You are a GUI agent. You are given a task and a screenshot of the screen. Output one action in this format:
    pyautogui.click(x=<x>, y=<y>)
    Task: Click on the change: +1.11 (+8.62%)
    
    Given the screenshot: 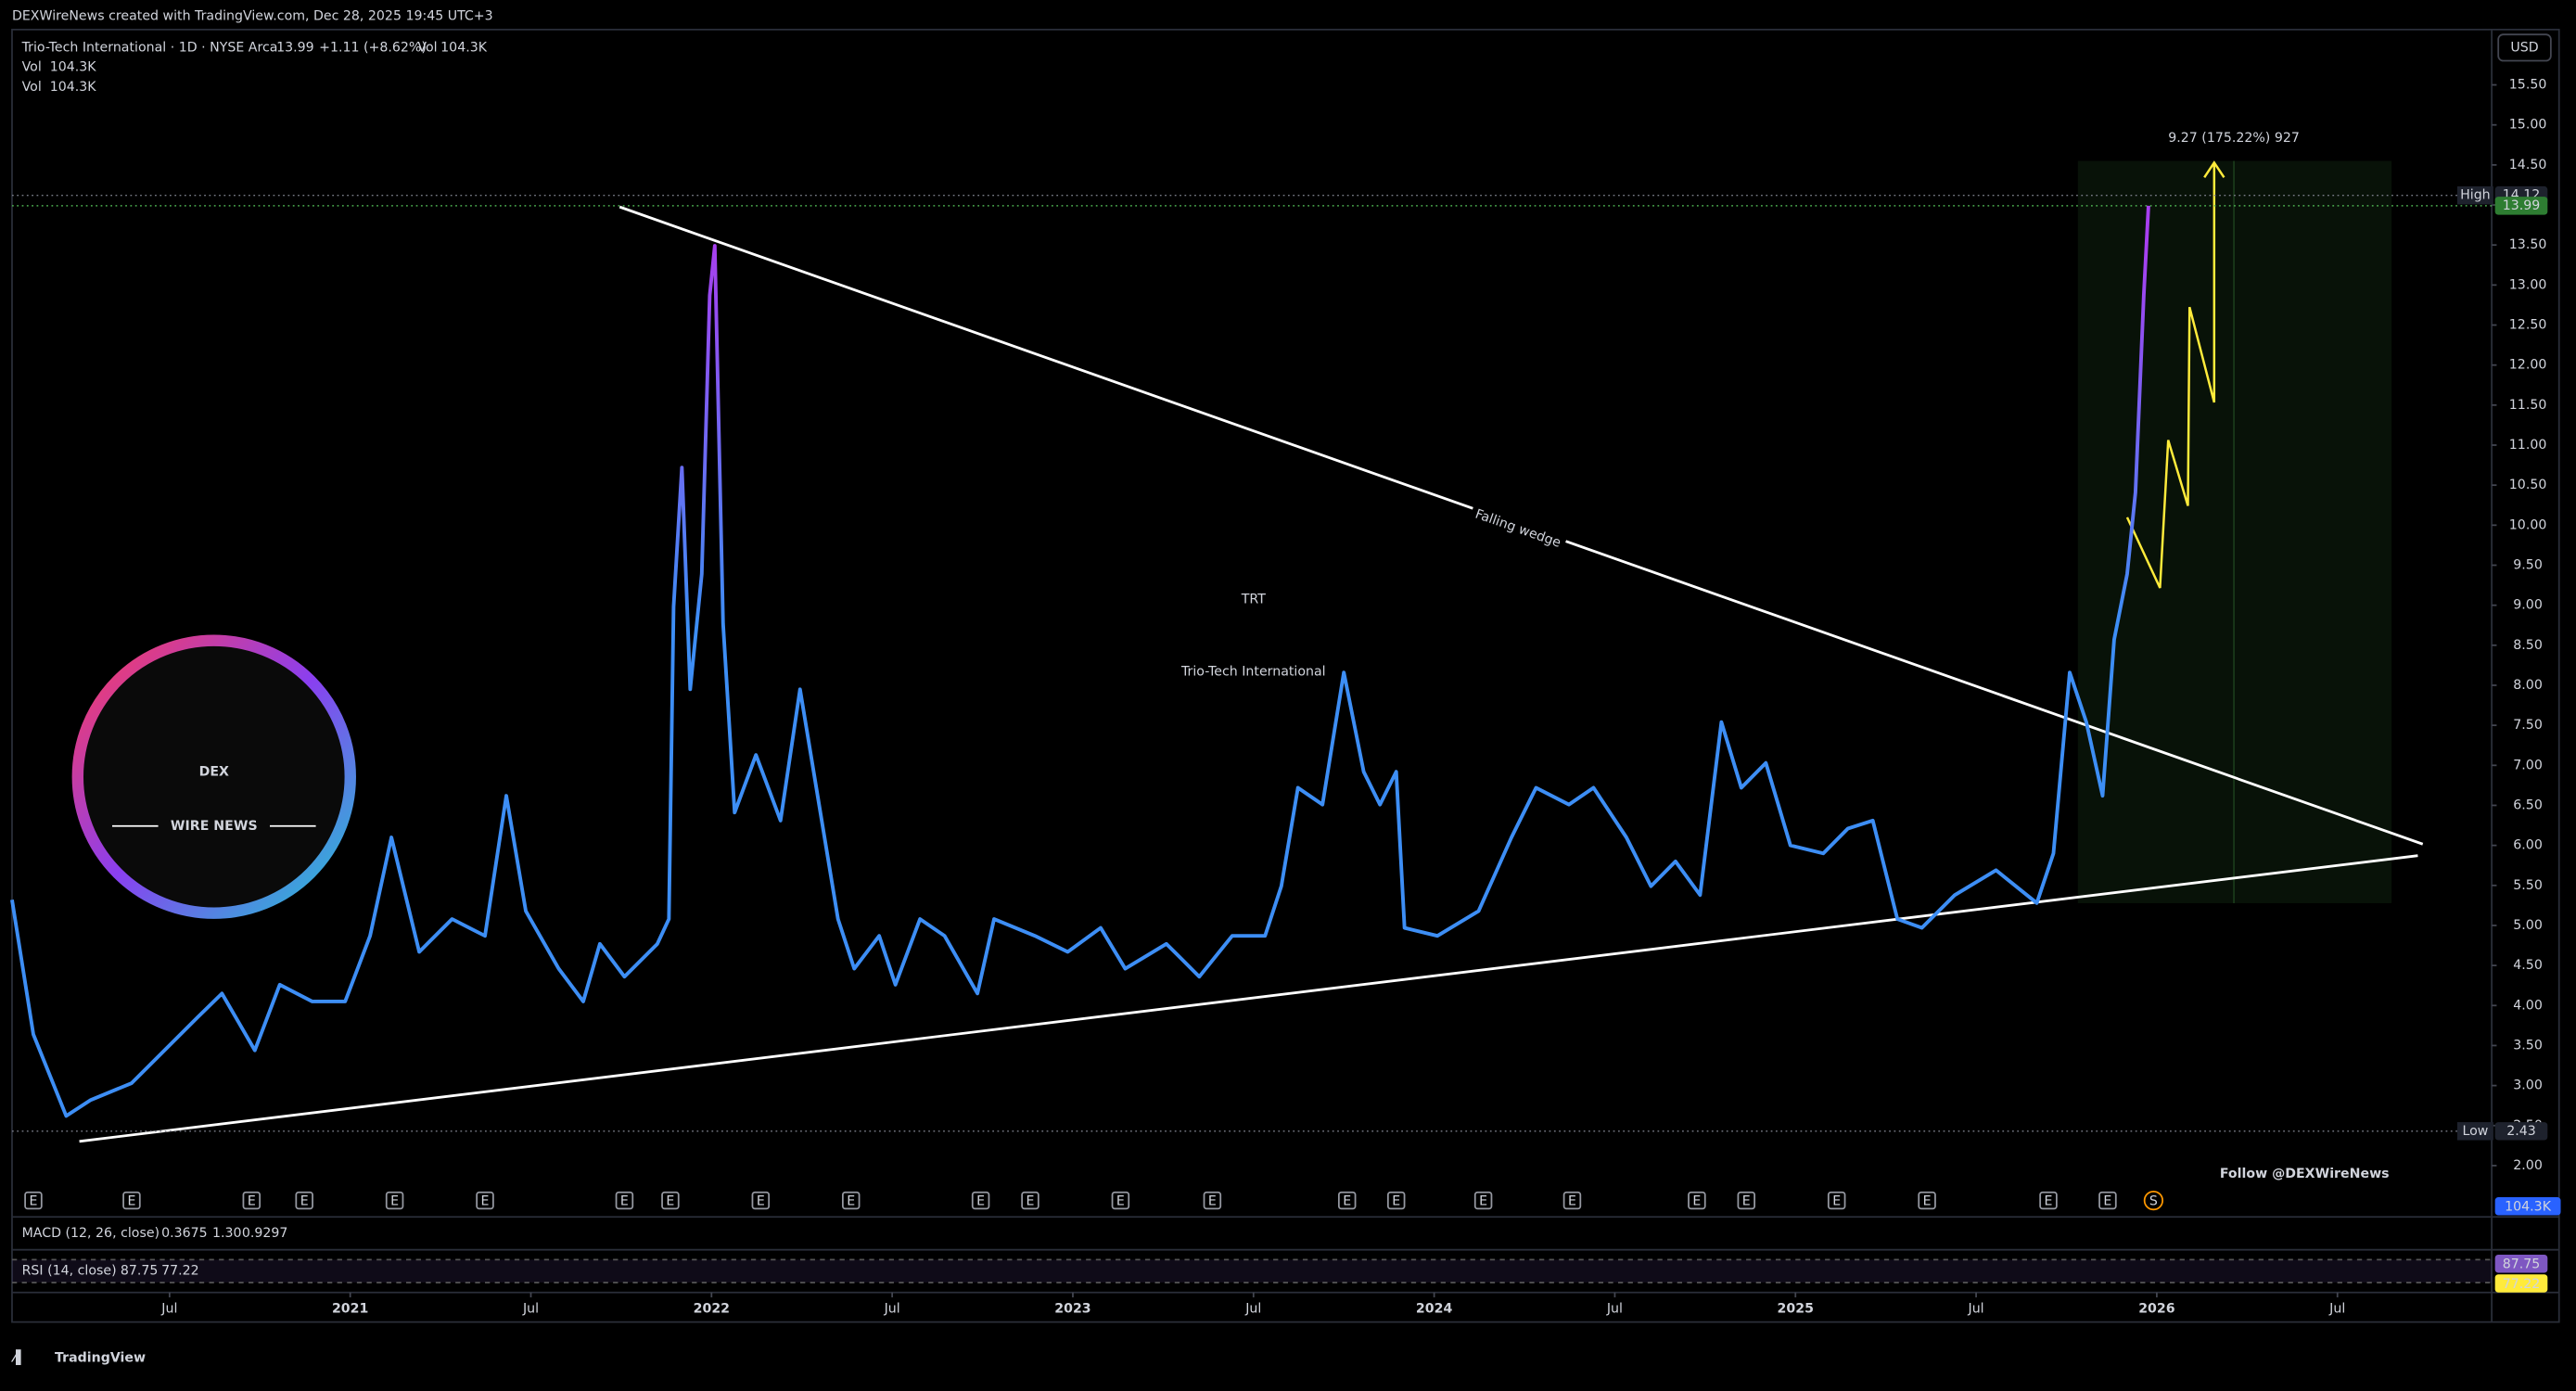 What is the action you would take?
    pyautogui.click(x=373, y=47)
    